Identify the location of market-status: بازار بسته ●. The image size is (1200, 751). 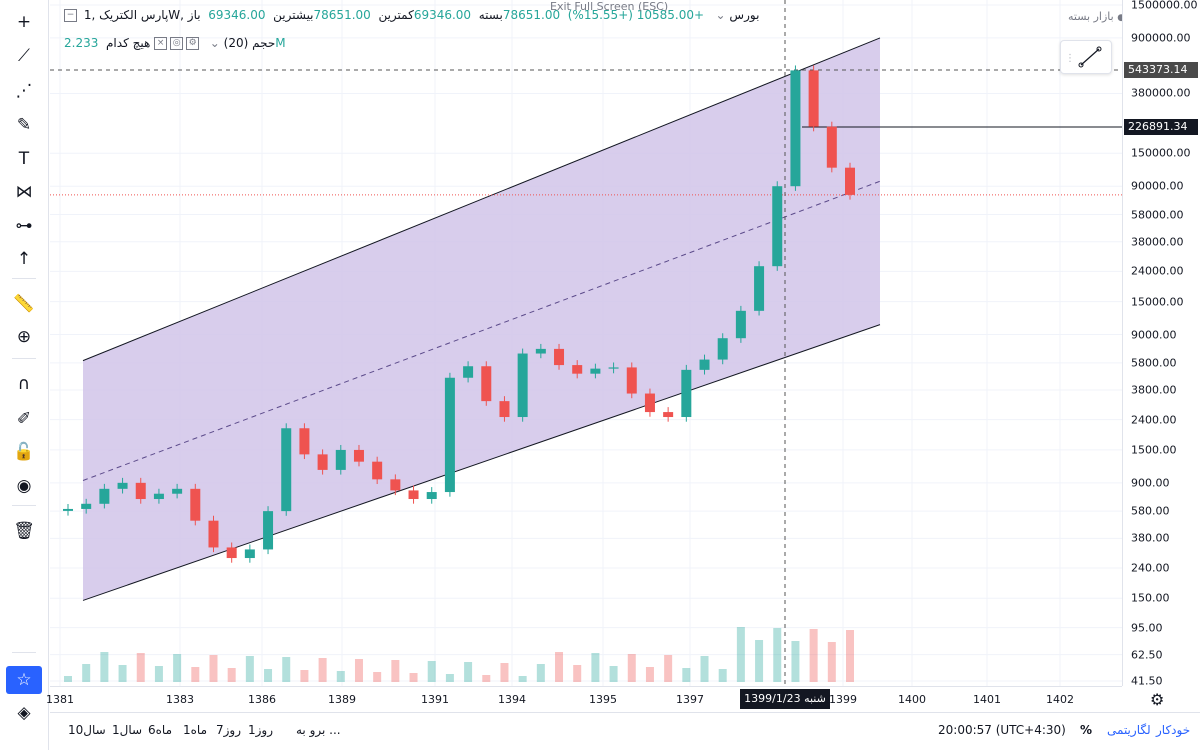
(1096, 16).